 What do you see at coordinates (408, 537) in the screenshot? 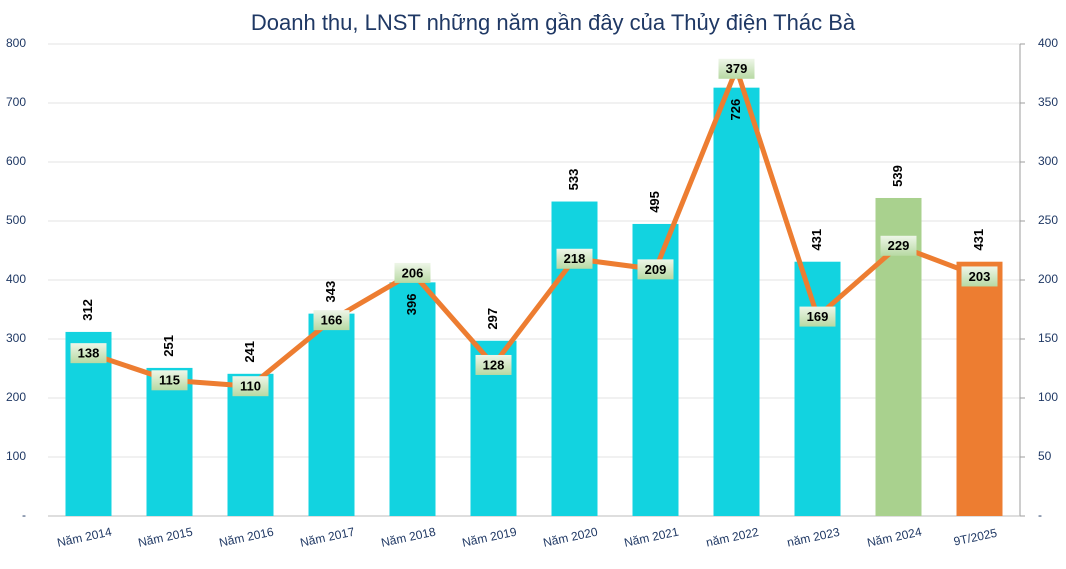
I see `x-tick-label: Năm 2018` at bounding box center [408, 537].